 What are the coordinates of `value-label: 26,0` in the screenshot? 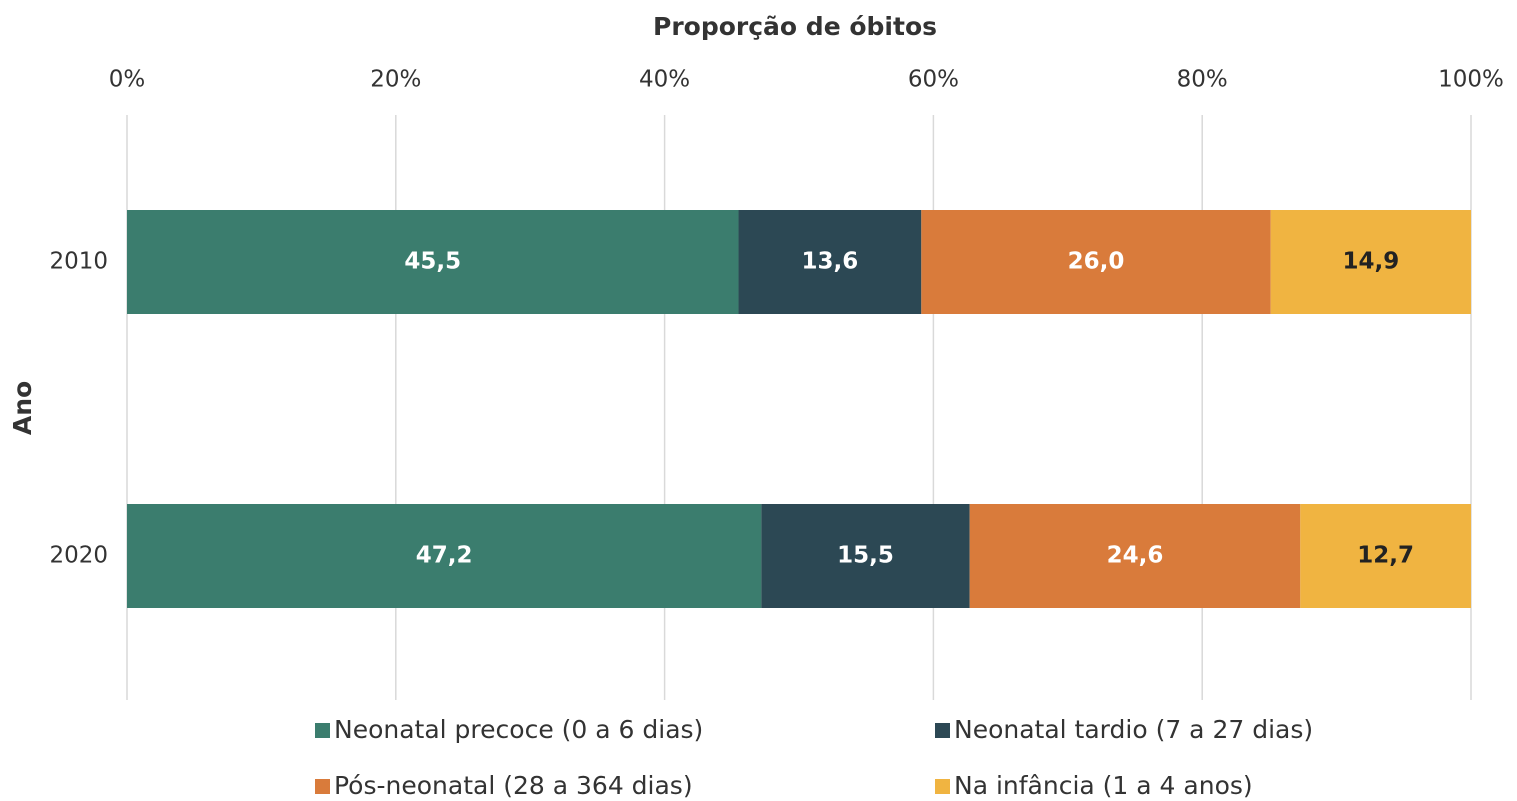 It's located at (1096, 262).